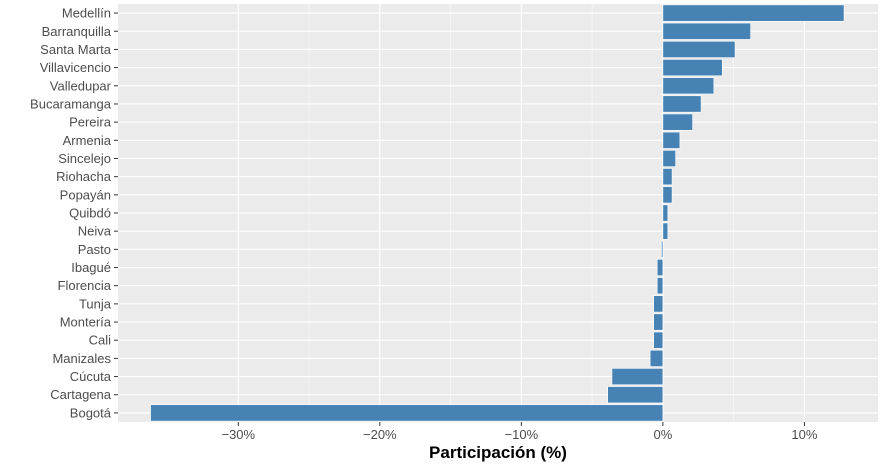  What do you see at coordinates (75, 67) in the screenshot?
I see `y-tick-label: Villavicencio` at bounding box center [75, 67].